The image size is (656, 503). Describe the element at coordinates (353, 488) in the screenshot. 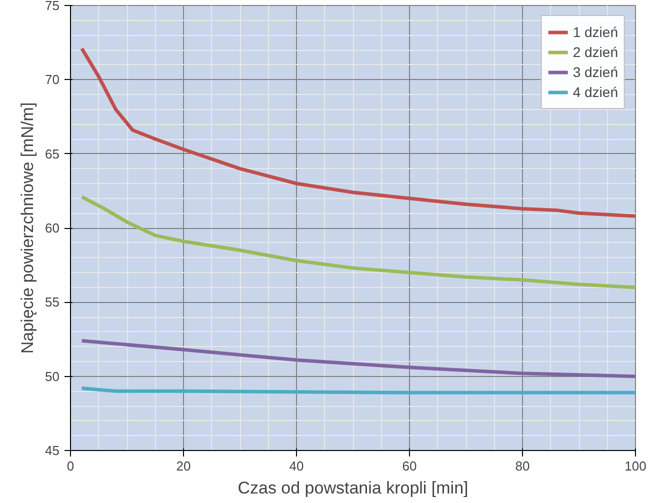

I see `x-axis-title: Czas od powstania kropli [min]` at that location.